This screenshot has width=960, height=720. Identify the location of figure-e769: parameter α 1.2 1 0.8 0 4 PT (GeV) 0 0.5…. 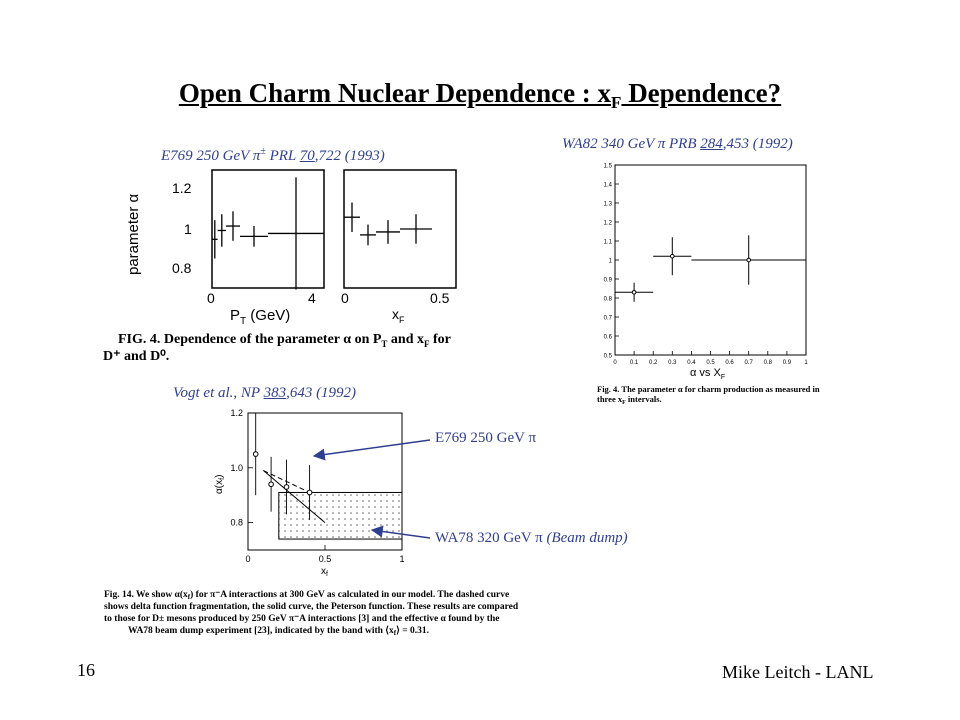
(291, 248).